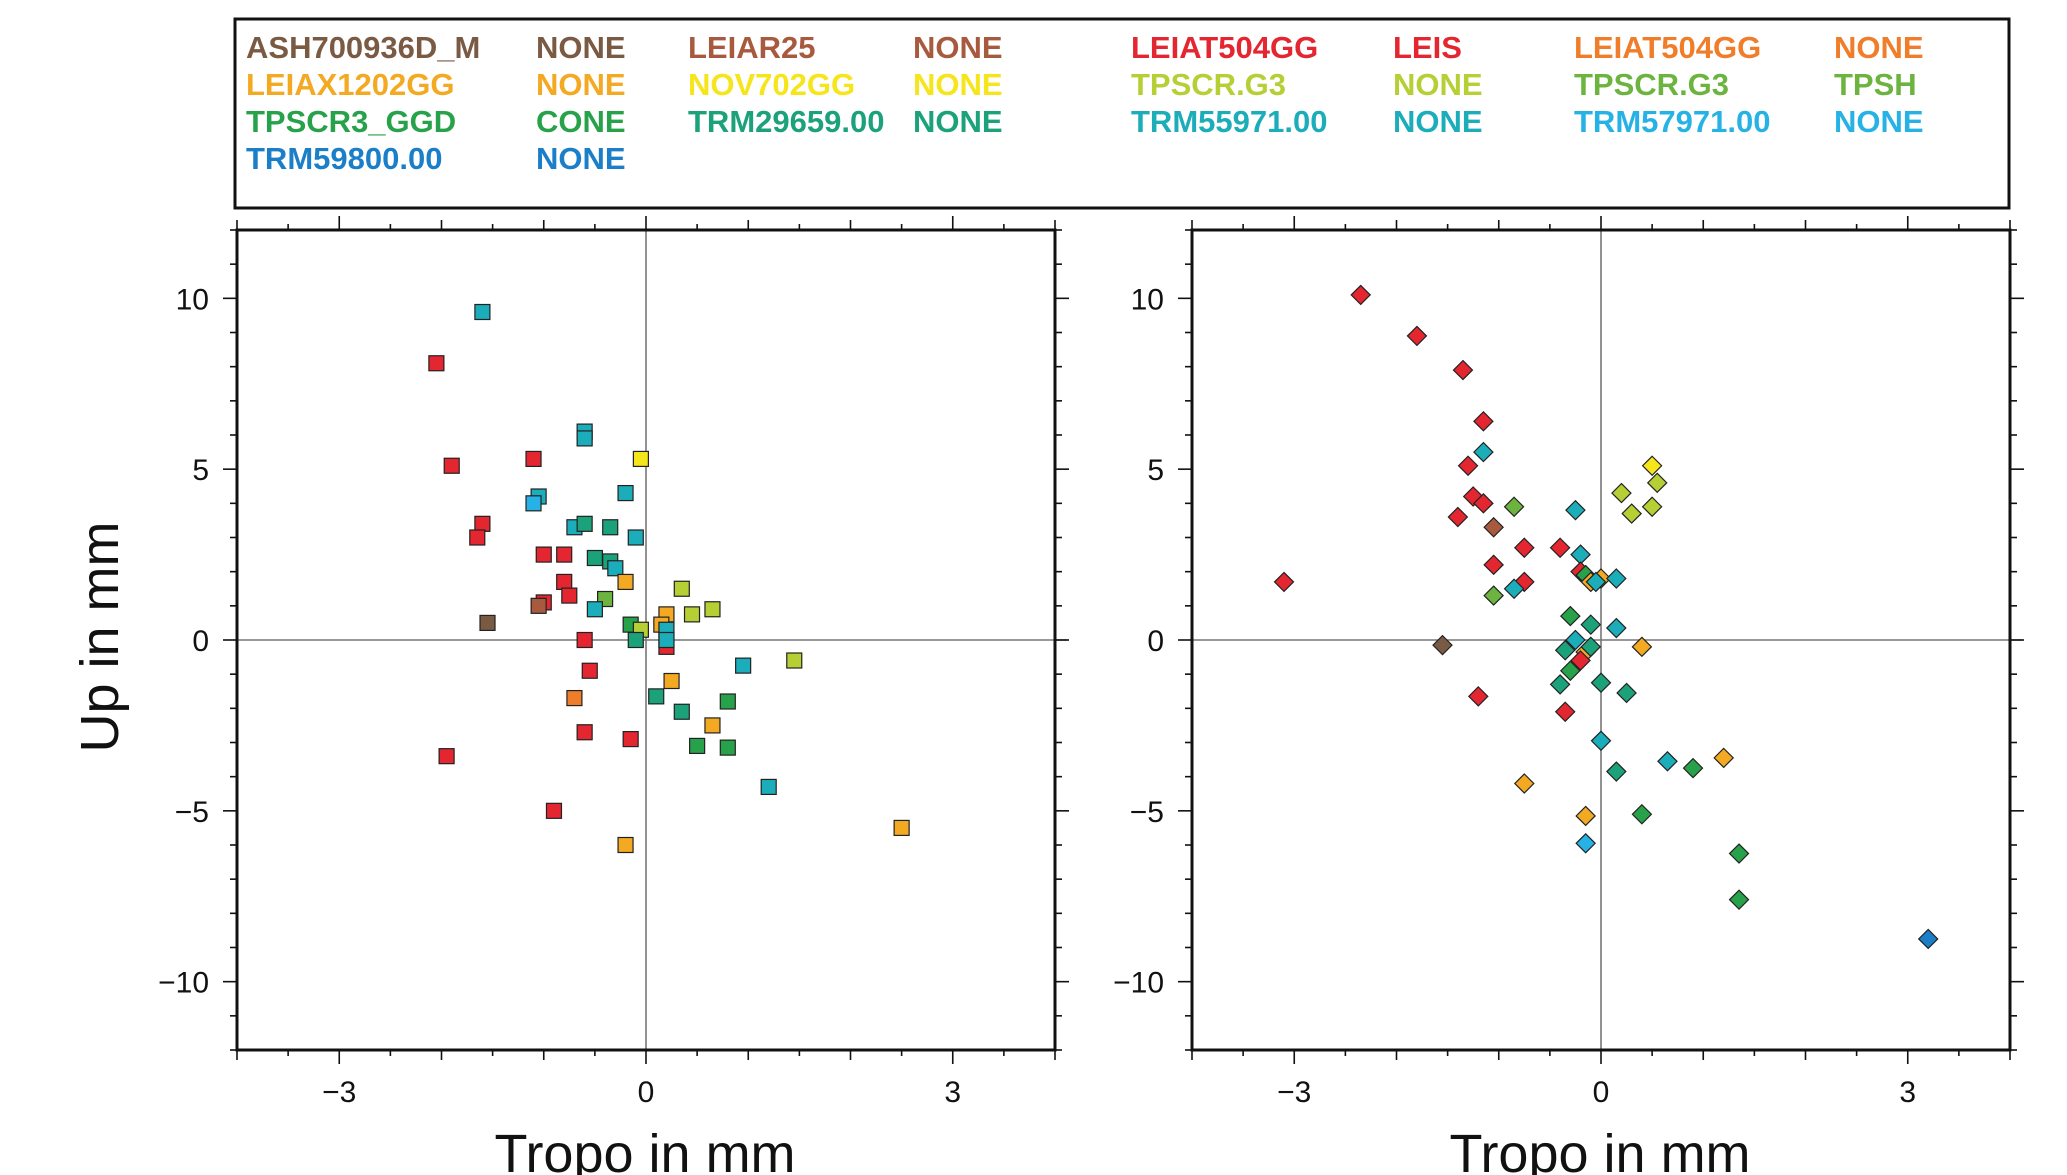  What do you see at coordinates (436, 121) in the screenshot?
I see `legend-entry: TPSCR3_GGD CONE` at bounding box center [436, 121].